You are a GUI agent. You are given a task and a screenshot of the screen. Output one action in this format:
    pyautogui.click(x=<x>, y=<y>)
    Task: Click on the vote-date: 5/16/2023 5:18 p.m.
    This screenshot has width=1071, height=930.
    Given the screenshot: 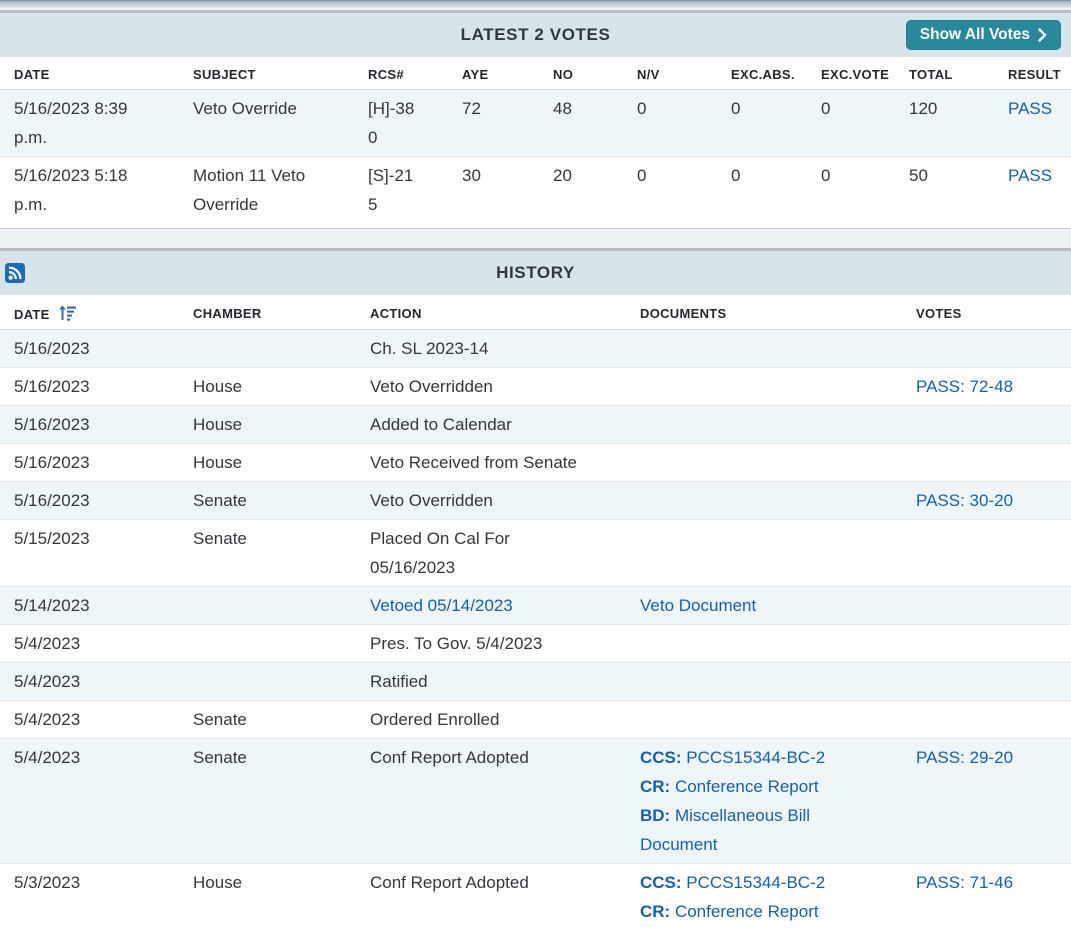 What is the action you would take?
    pyautogui.click(x=96, y=190)
    